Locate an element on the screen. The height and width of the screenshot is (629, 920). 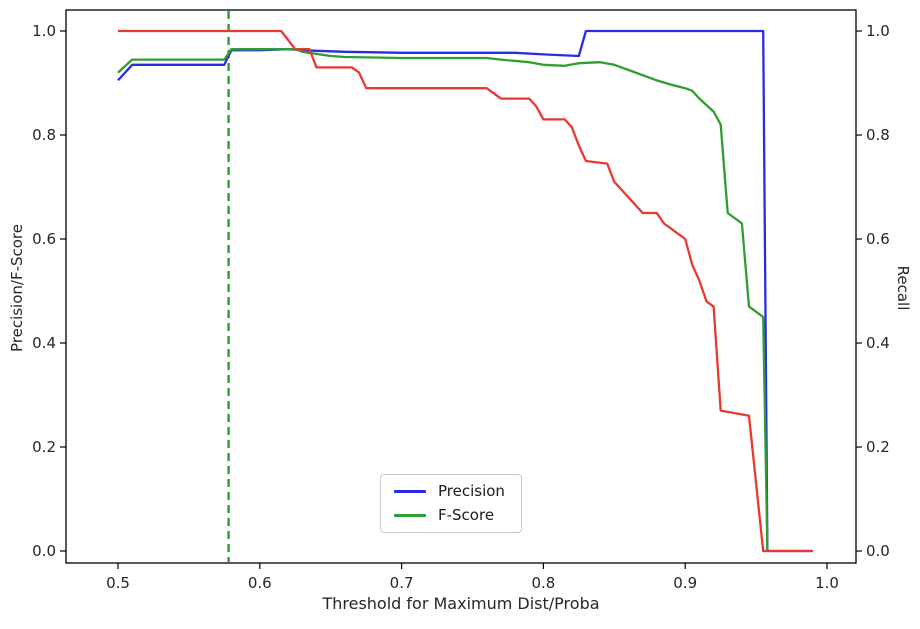
legend-label-precision: Precision is located at coordinates (471, 491).